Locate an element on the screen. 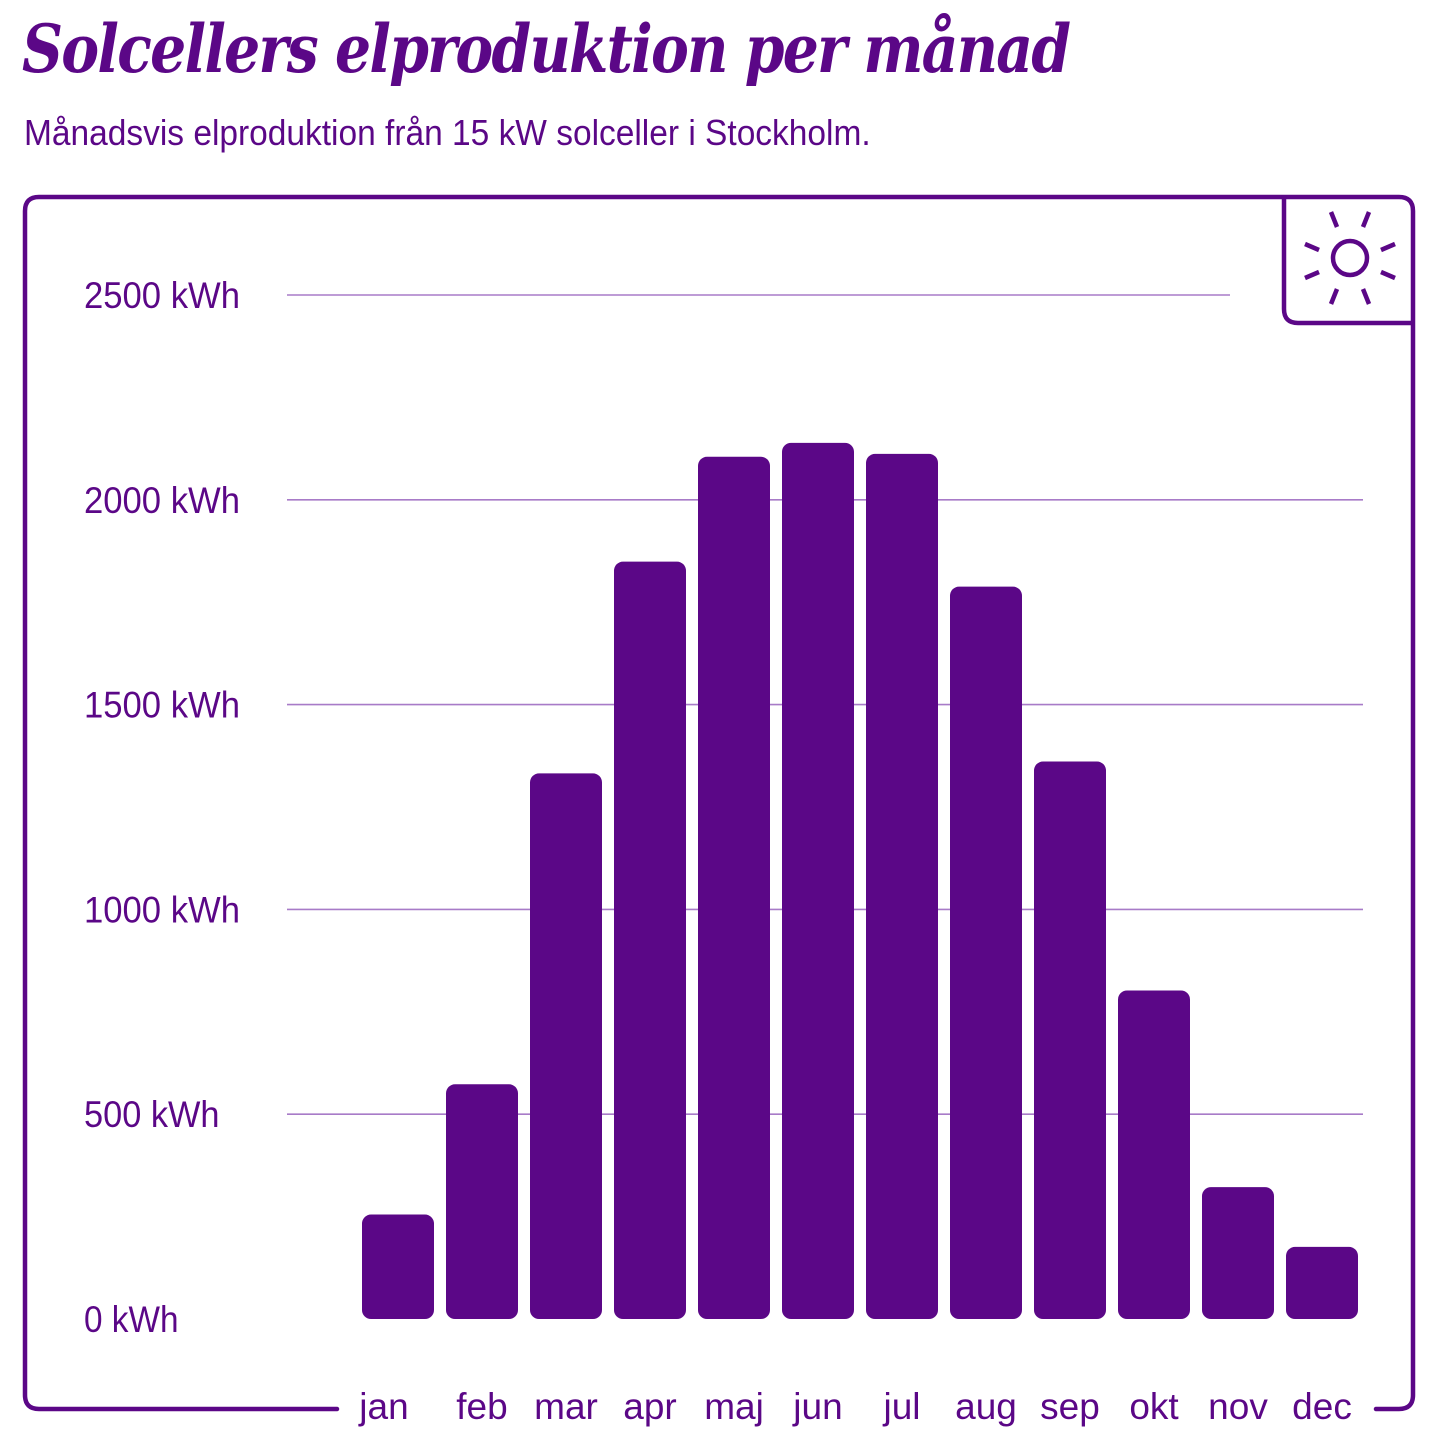 This screenshot has width=1438, height=1438. icon-box is located at coordinates (1347, 261).